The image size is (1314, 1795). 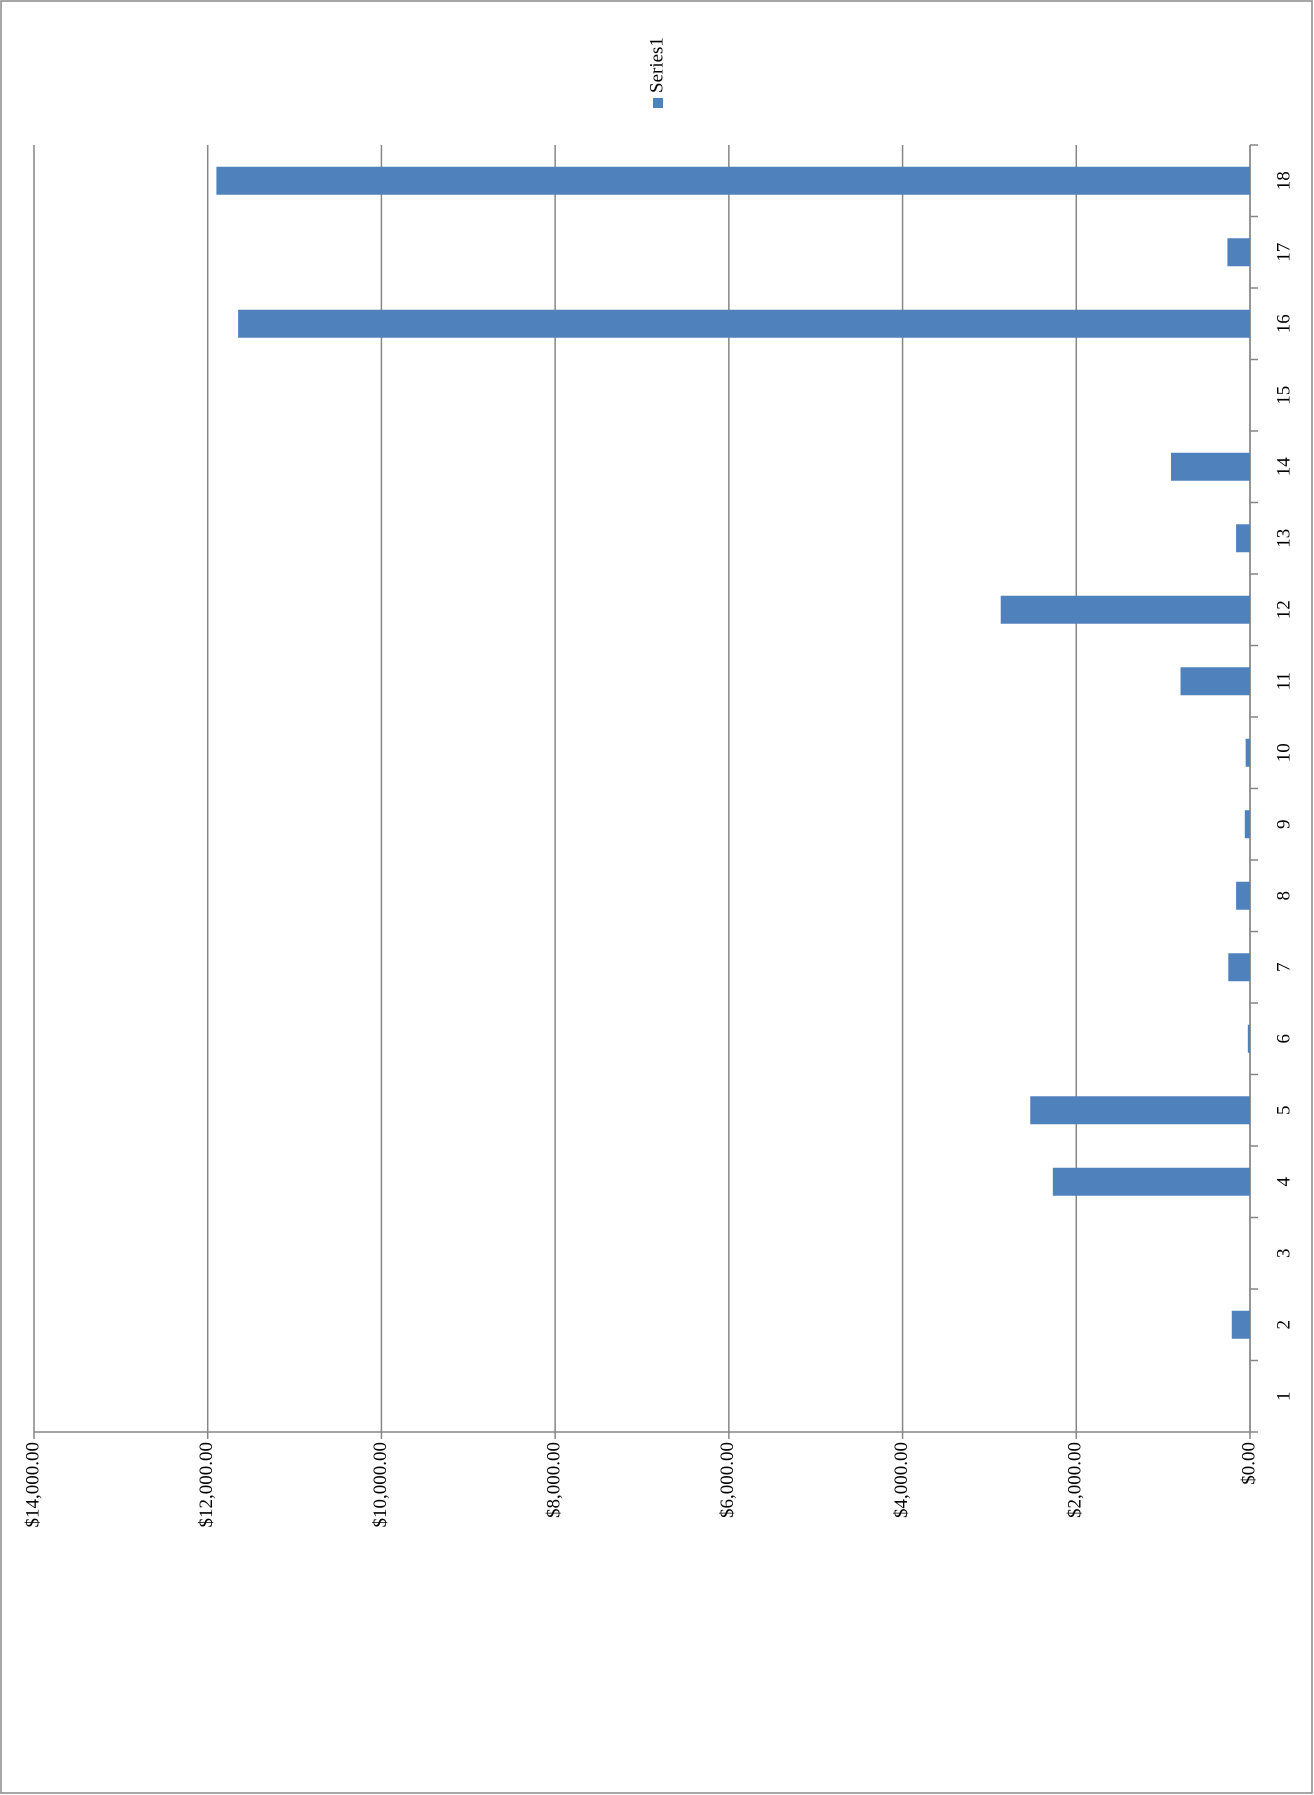 I want to click on x-tick-label: $0.00, so click(x=1248, y=1463).